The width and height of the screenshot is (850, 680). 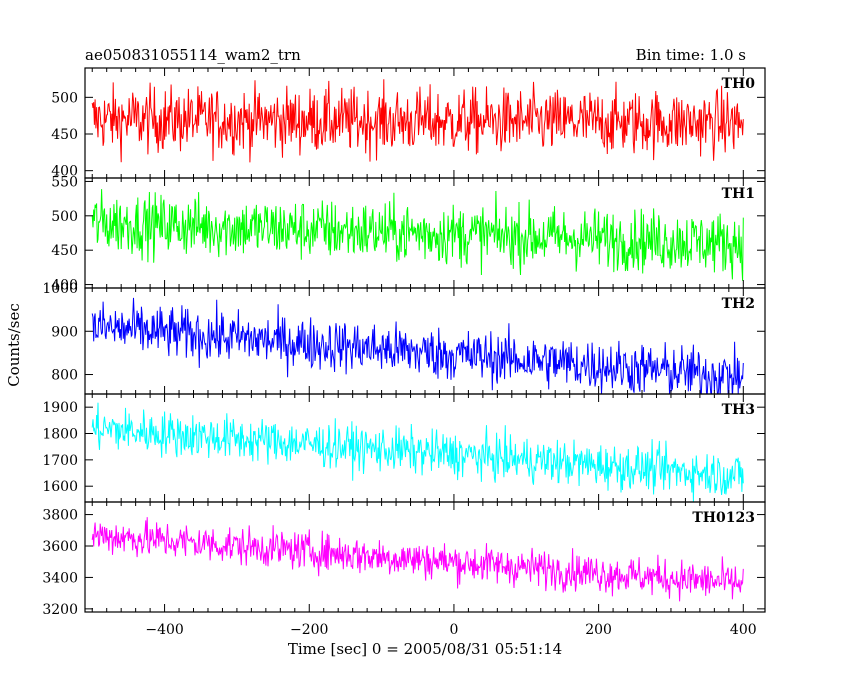 I want to click on y-tick-label: 1600, so click(x=60, y=487).